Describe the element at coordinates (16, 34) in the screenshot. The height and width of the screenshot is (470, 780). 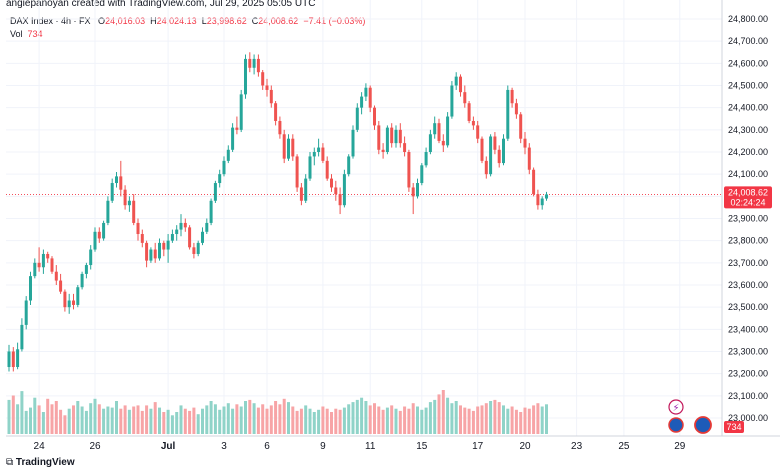
I see `volume-label: Vol` at that location.